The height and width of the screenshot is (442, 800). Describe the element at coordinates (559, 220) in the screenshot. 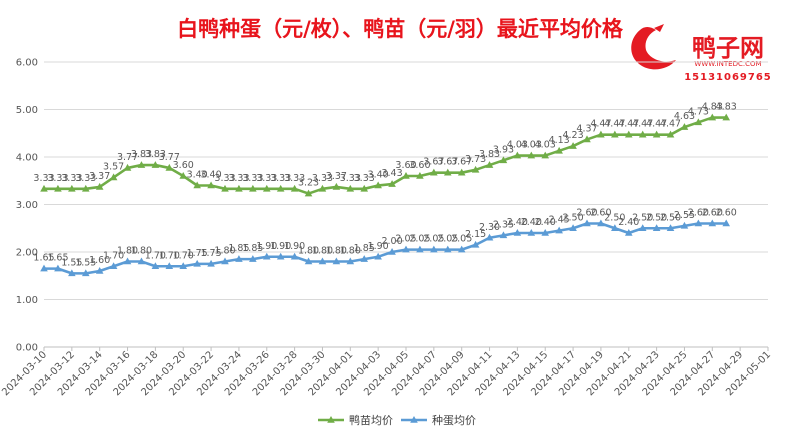

I see `data-label: 2.45` at that location.